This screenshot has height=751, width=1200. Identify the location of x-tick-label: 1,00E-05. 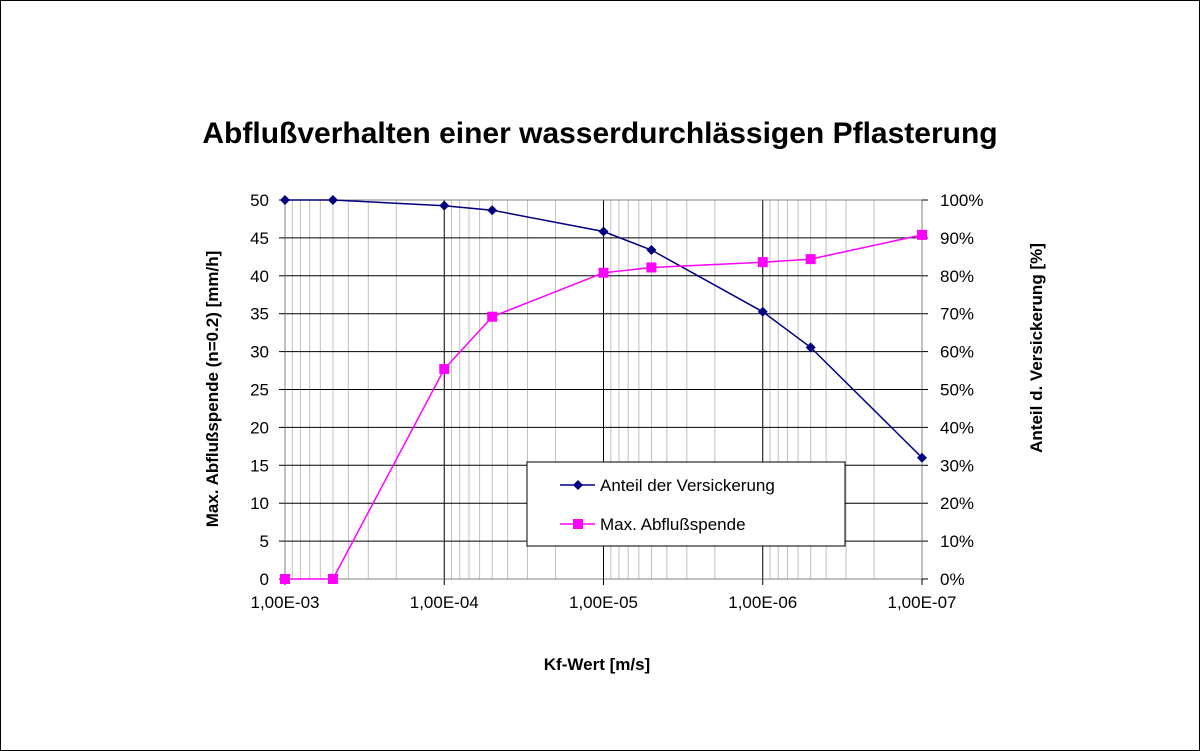
(603, 602).